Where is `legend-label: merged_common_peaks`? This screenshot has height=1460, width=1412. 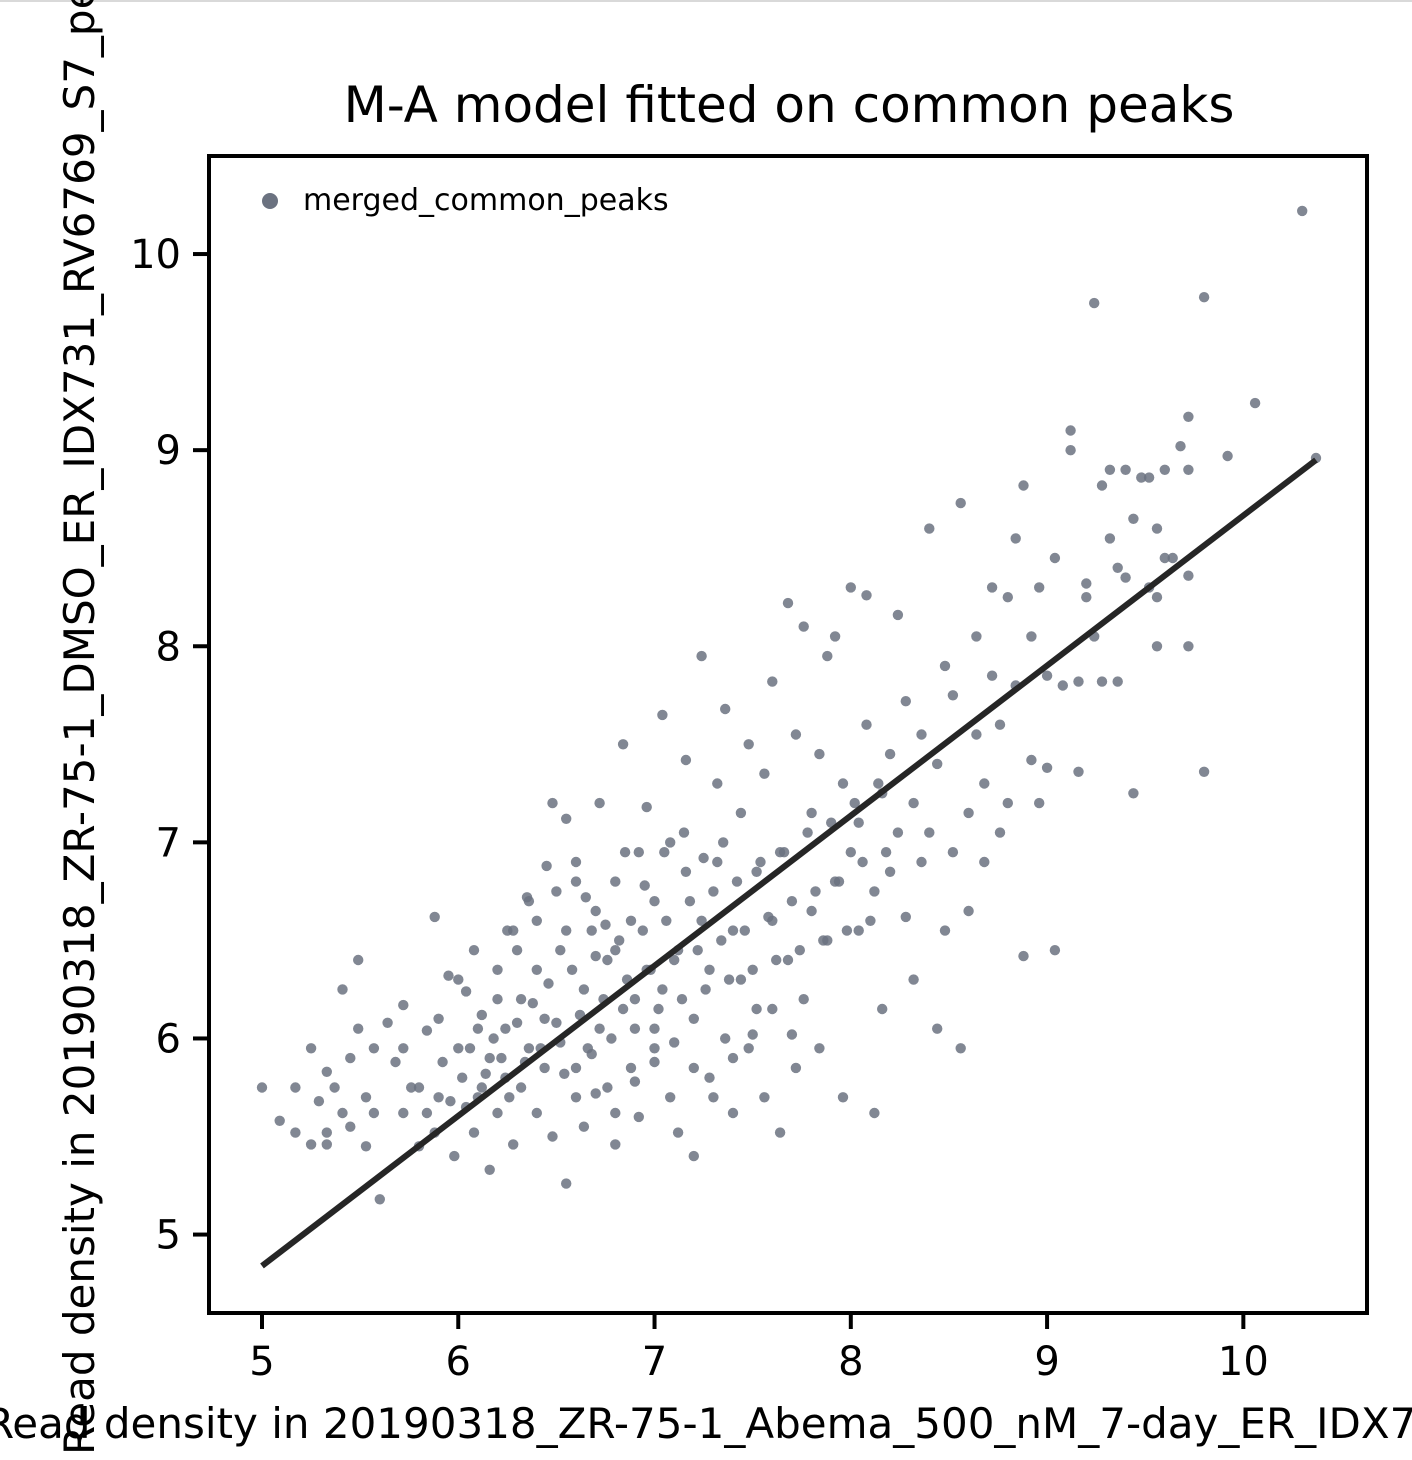
legend-label: merged_common_peaks is located at coordinates (486, 200).